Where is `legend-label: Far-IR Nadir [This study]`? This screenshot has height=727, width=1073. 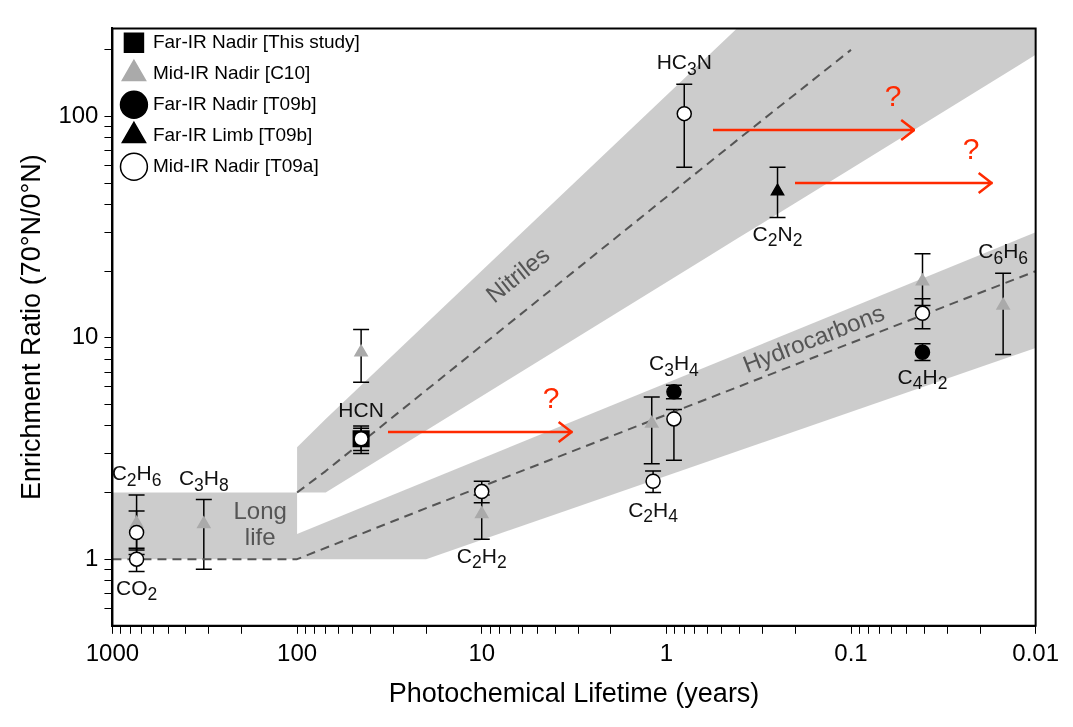
legend-label: Far-IR Nadir [This study] is located at coordinates (256, 41).